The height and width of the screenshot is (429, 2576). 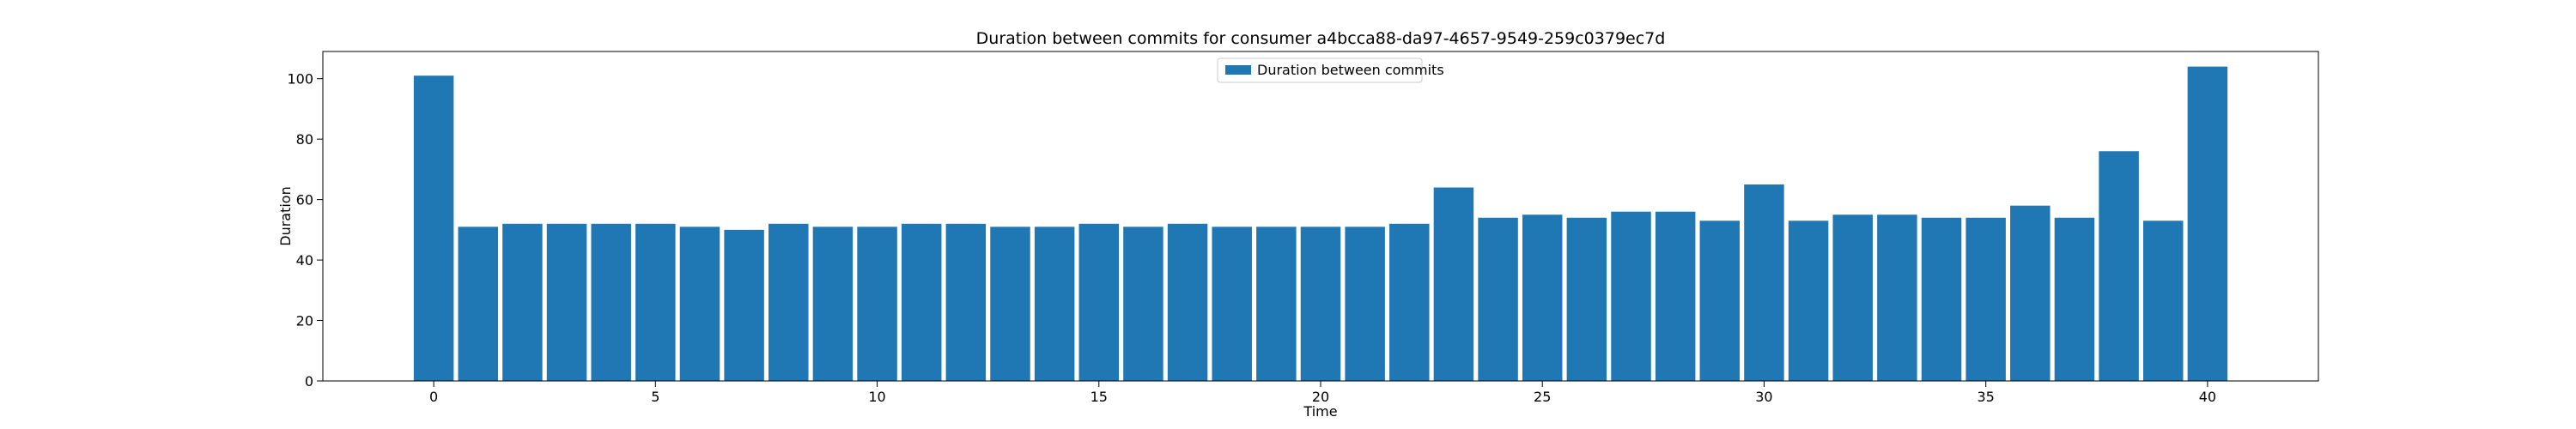 I want to click on y-tick-label: 80, so click(x=304, y=139).